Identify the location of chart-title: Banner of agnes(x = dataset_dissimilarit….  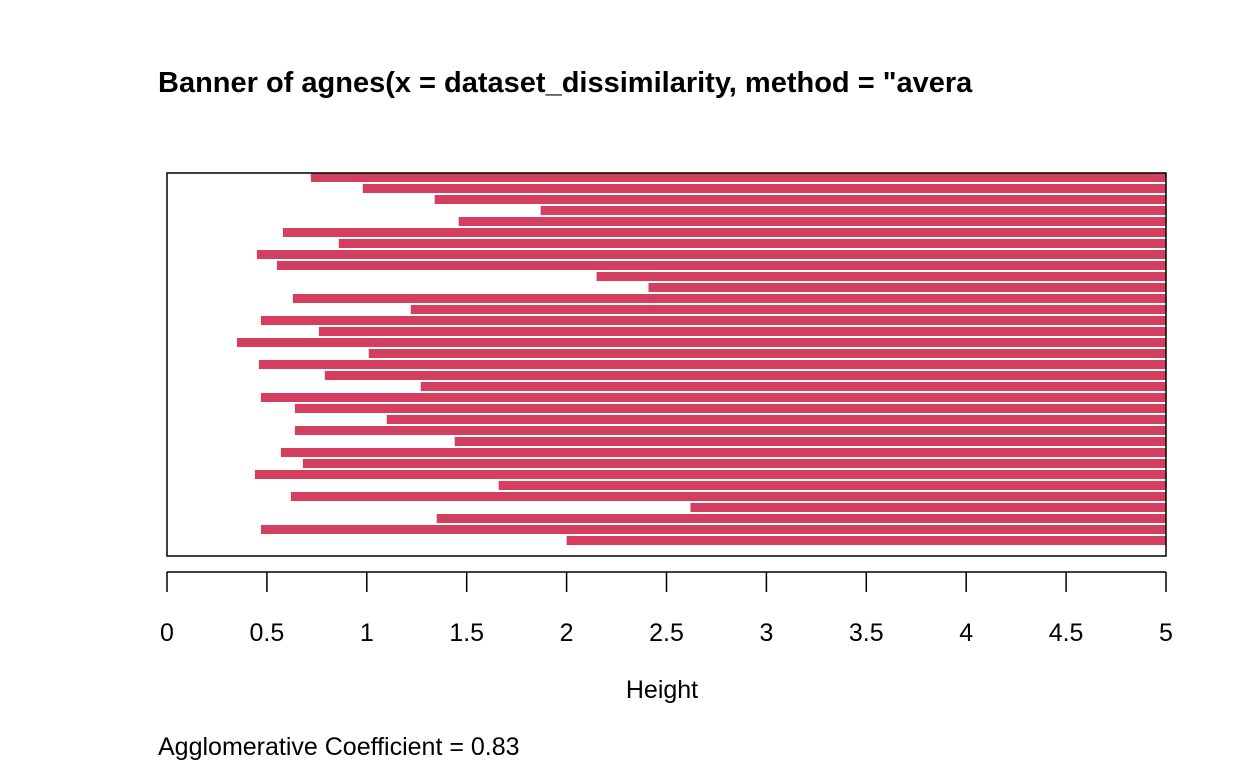
(565, 83).